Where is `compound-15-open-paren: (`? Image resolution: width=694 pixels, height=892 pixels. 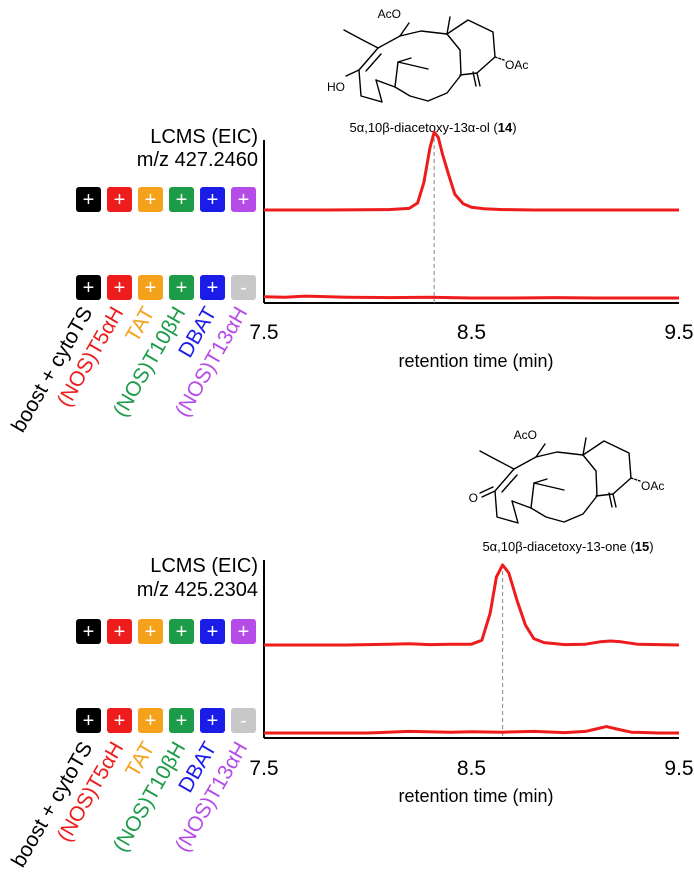 compound-15-open-paren: ( is located at coordinates (631, 546).